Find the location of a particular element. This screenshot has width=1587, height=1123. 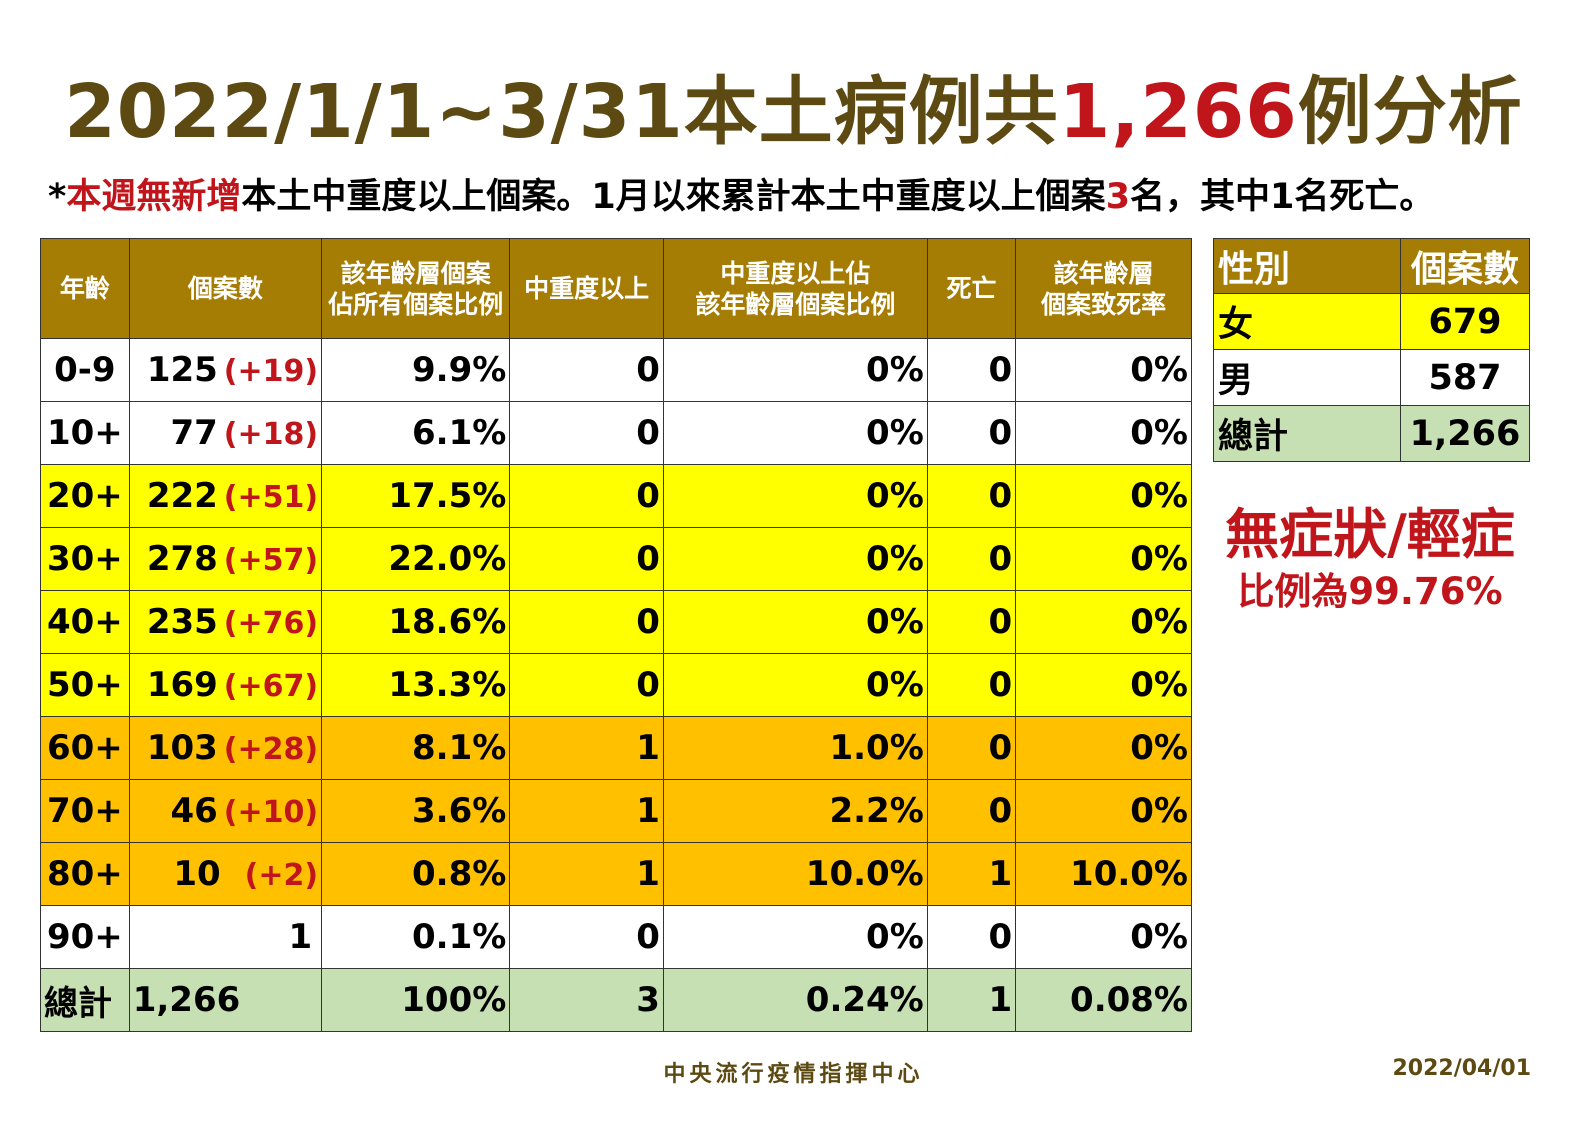

weekly-increase: (+2) is located at coordinates (281, 875).